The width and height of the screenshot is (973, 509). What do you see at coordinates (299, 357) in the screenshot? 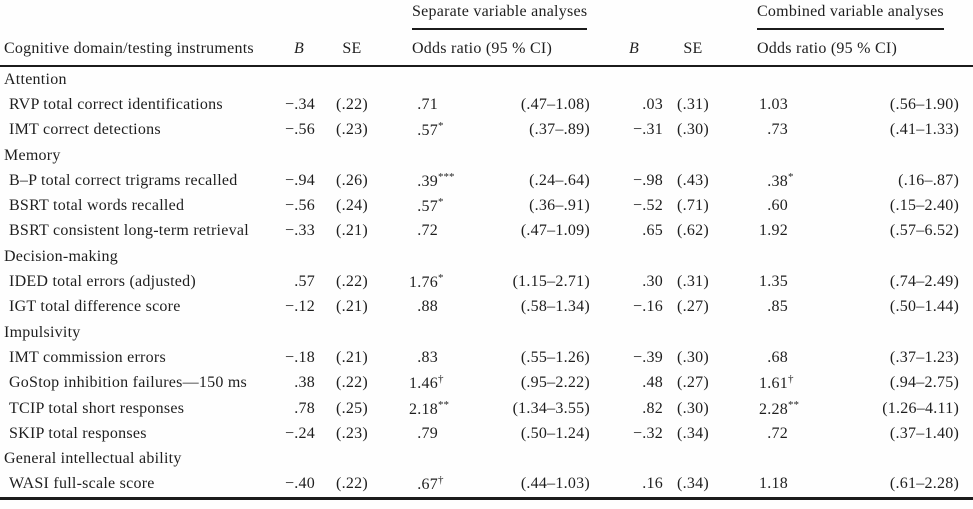
I see `b-value-separate: −.18` at bounding box center [299, 357].